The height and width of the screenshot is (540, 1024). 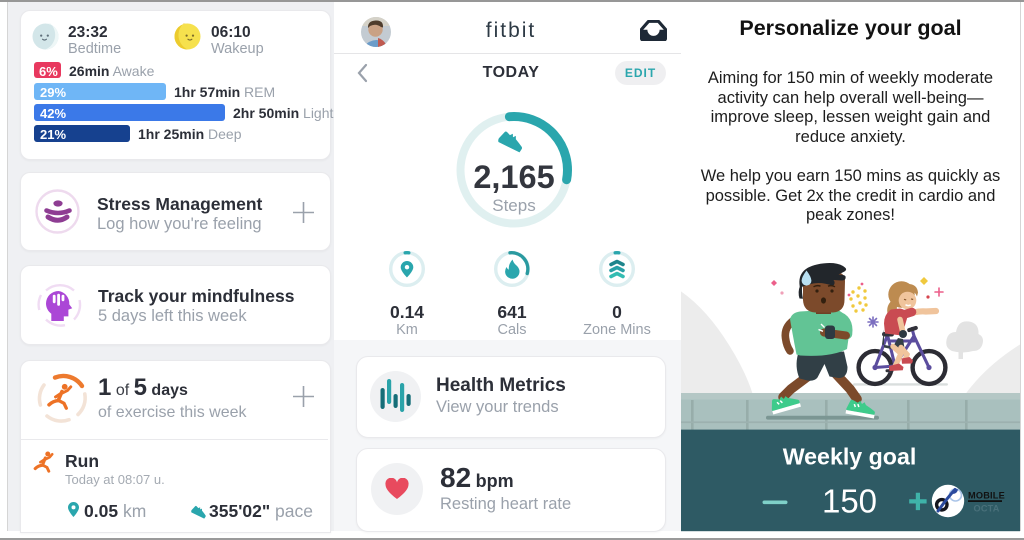 I want to click on svg-text: 150, so click(x=849, y=501).